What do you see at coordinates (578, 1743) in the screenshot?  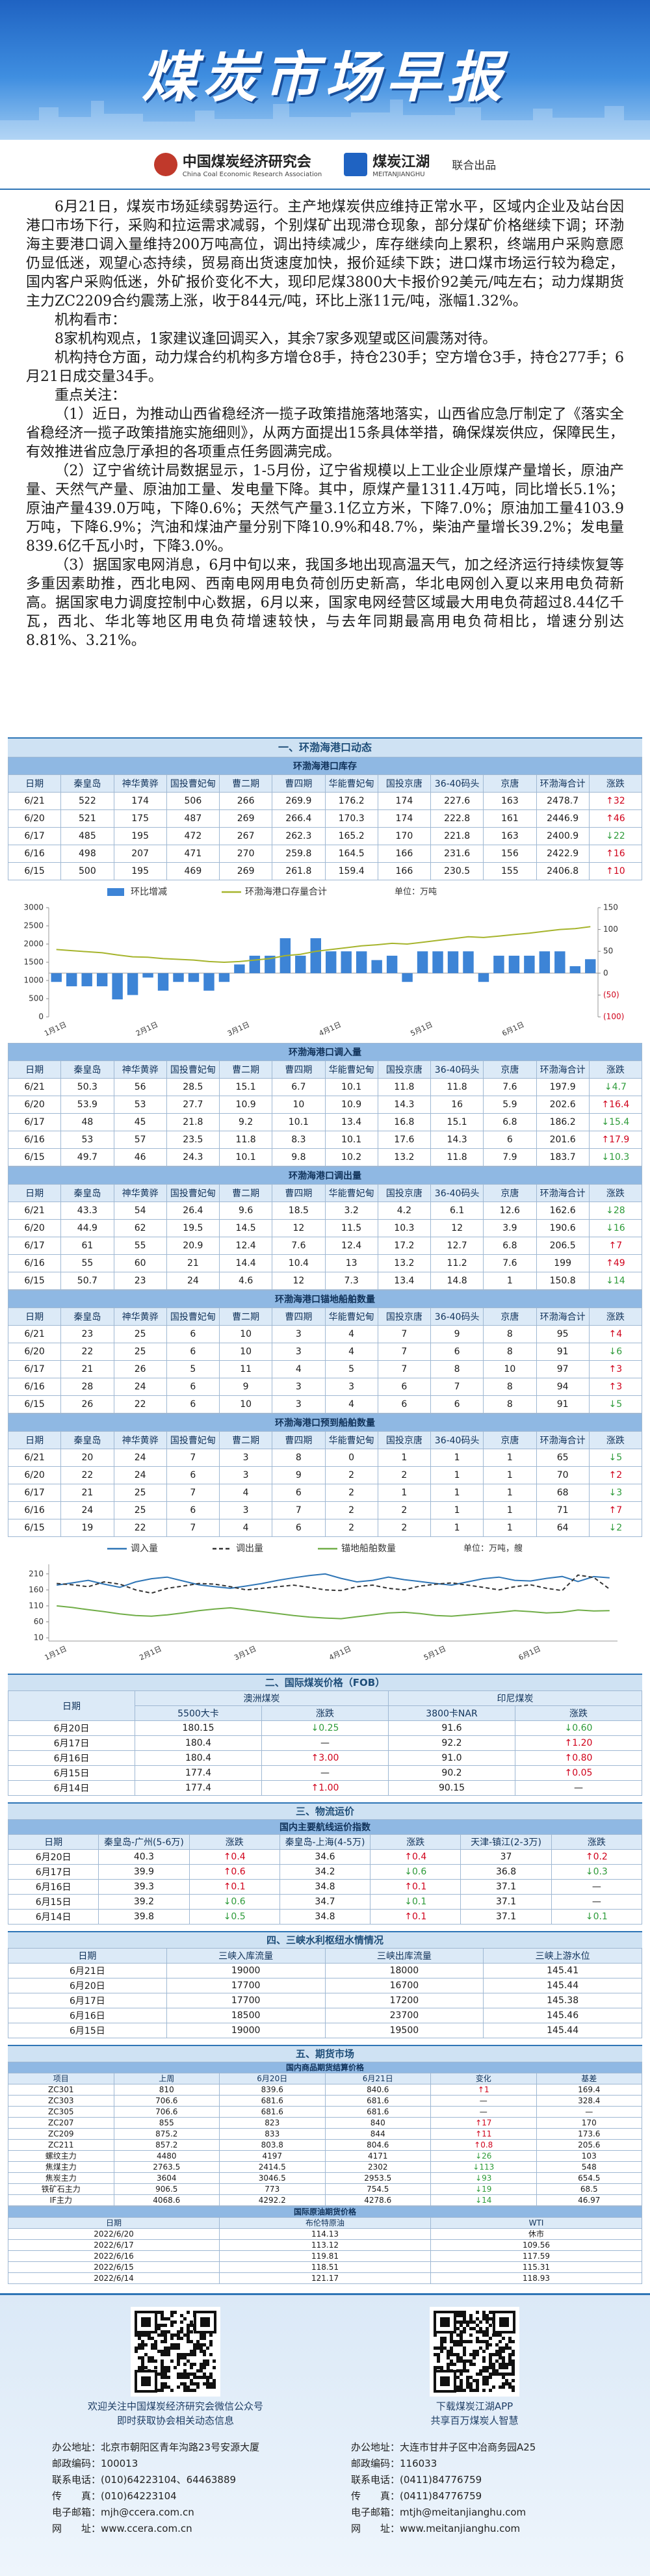 I see `table-cell: ↑1.20` at bounding box center [578, 1743].